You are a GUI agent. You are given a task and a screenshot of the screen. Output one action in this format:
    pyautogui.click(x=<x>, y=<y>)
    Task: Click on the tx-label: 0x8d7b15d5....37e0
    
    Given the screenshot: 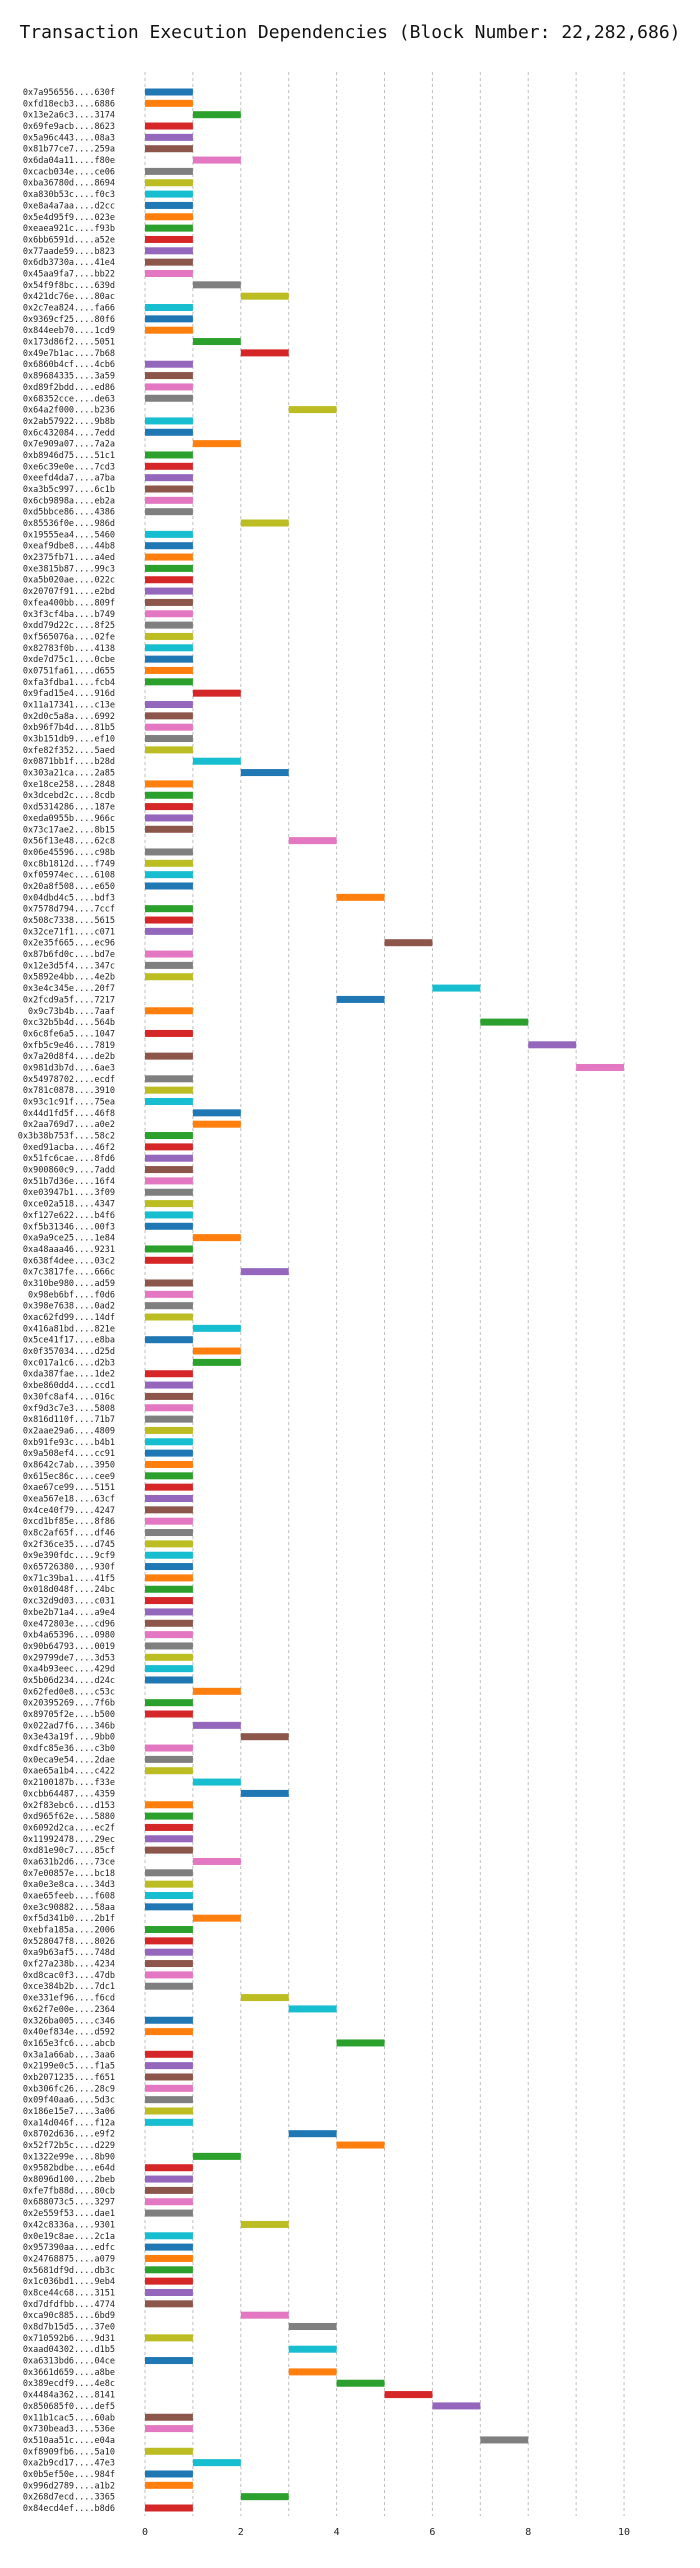 What is the action you would take?
    pyautogui.click(x=69, y=2328)
    